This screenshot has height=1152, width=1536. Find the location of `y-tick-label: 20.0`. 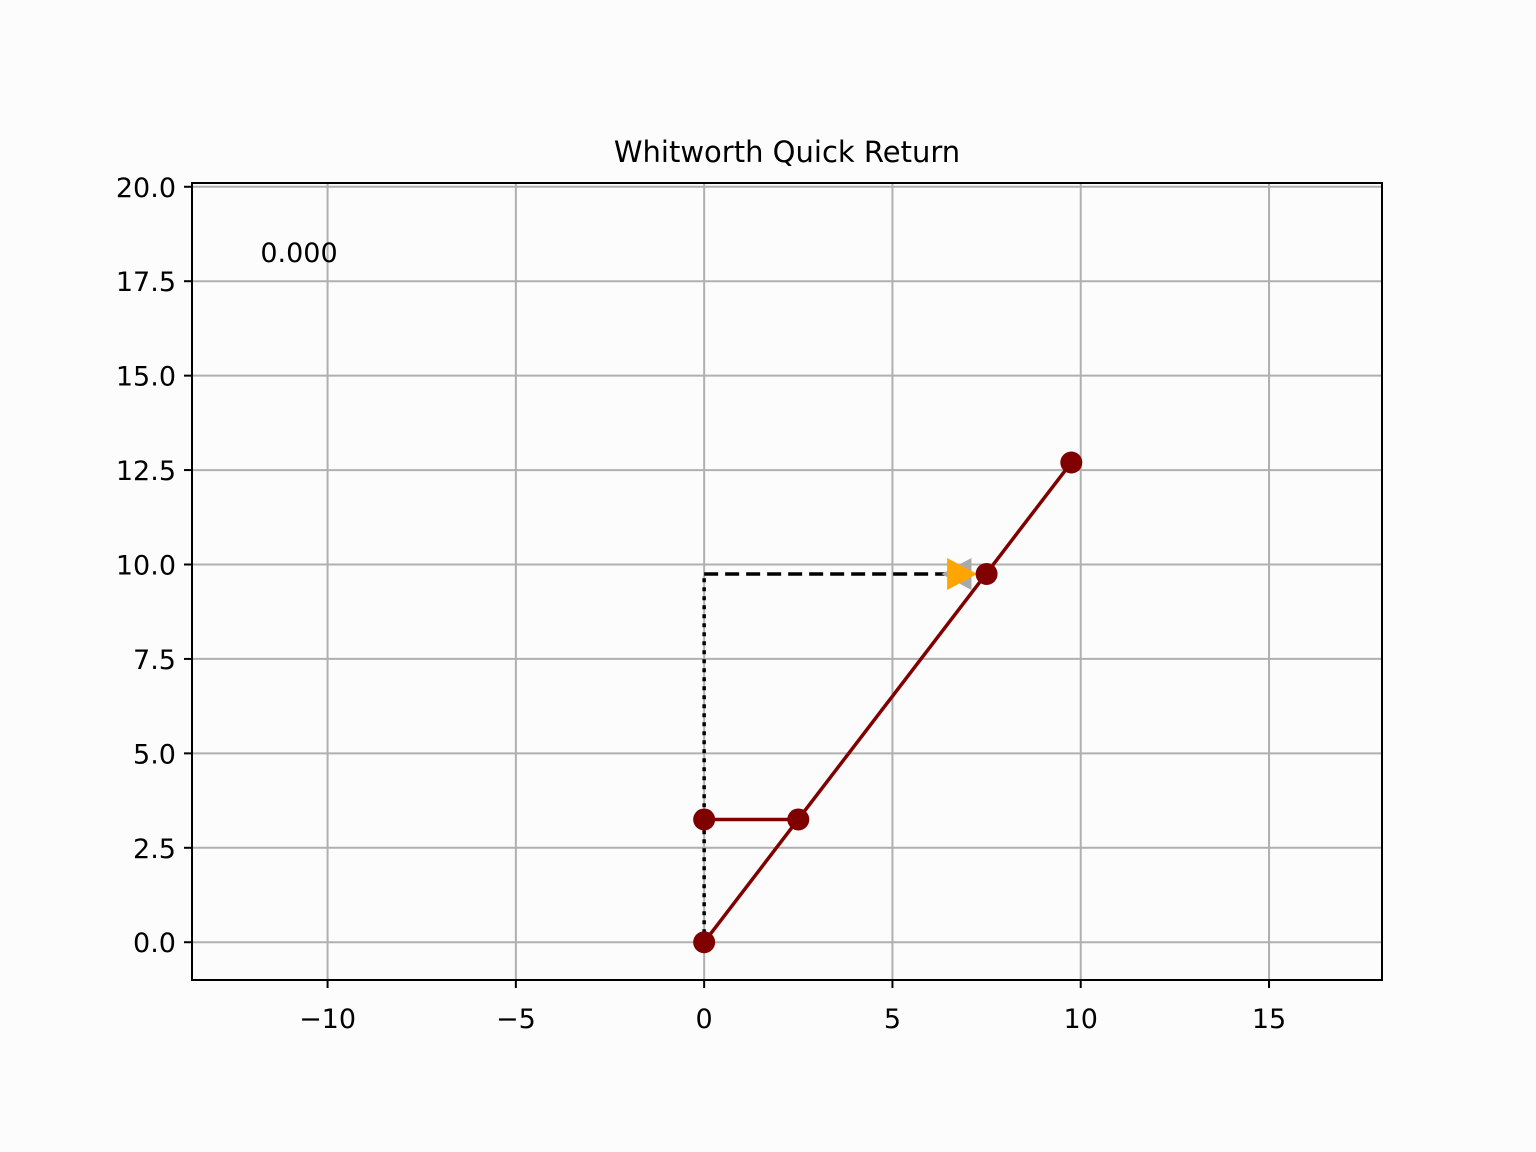

y-tick-label: 20.0 is located at coordinates (146, 188).